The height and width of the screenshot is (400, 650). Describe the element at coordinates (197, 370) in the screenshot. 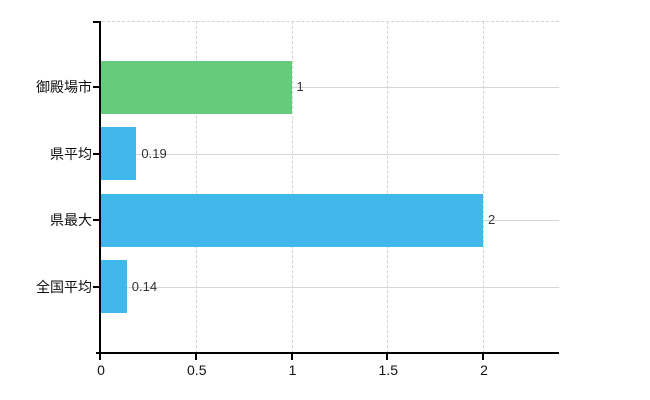

I see `x-tick-label: 0.5` at that location.